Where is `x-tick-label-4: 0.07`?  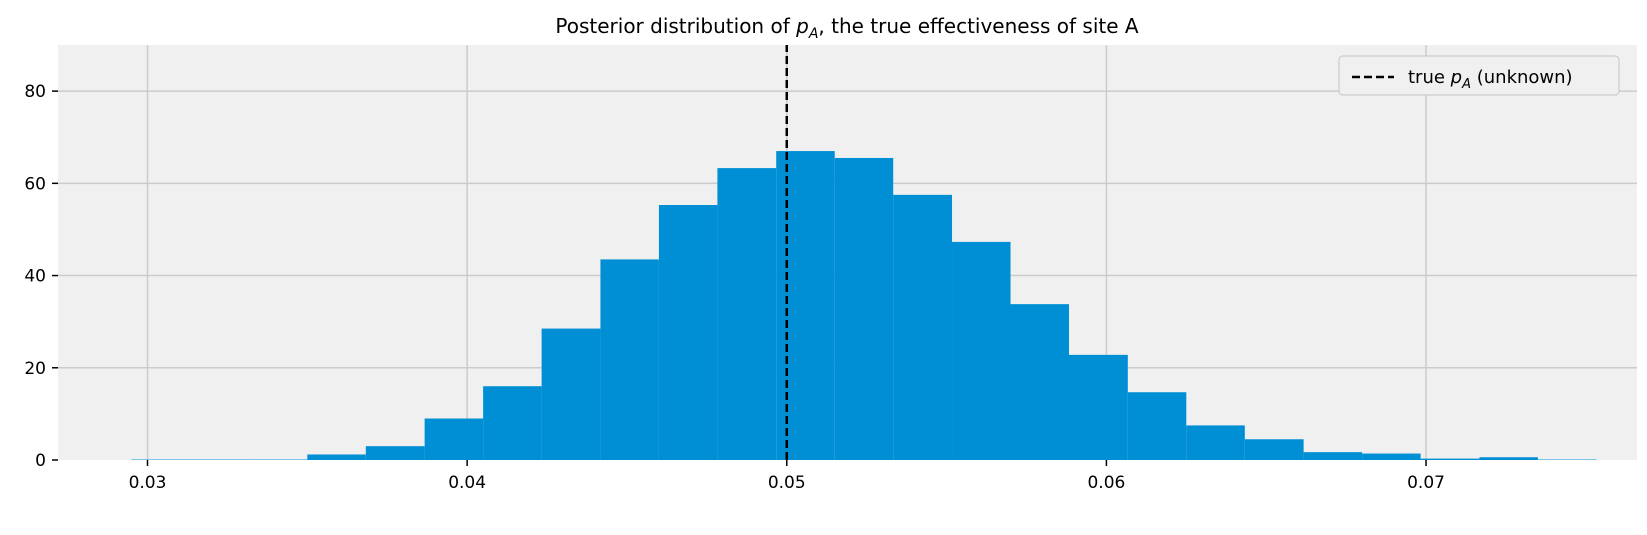
x-tick-label-4: 0.07 is located at coordinates (1426, 483).